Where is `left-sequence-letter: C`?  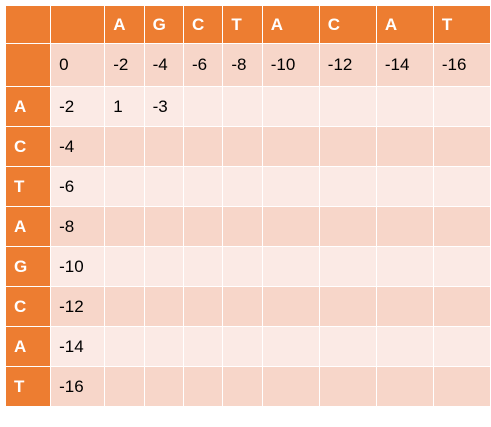 left-sequence-letter: C is located at coordinates (28, 306).